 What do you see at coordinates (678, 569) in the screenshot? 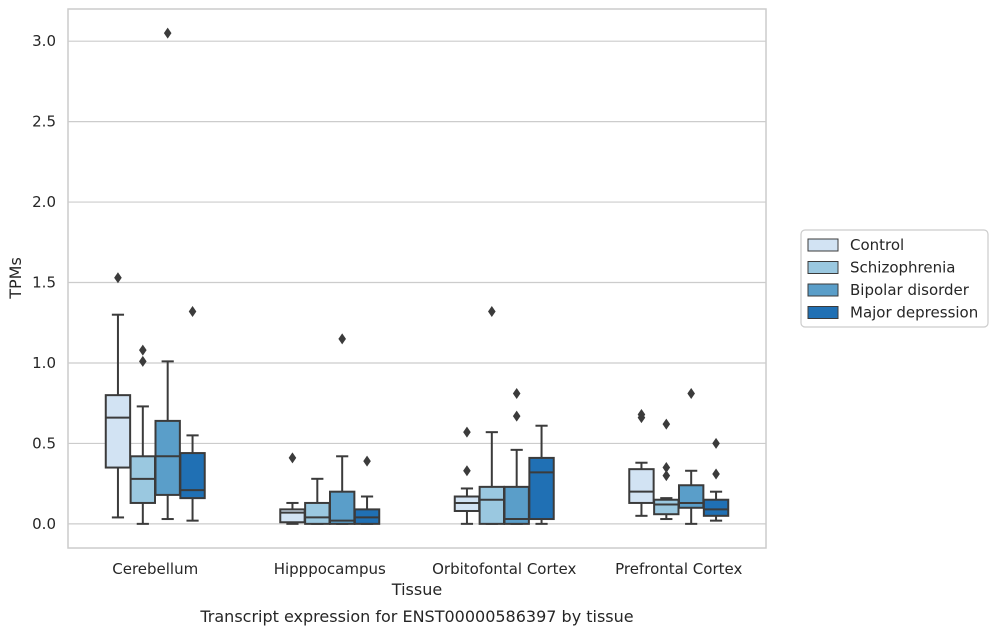
I see `x-tick-label: Prefrontal Cortex` at bounding box center [678, 569].